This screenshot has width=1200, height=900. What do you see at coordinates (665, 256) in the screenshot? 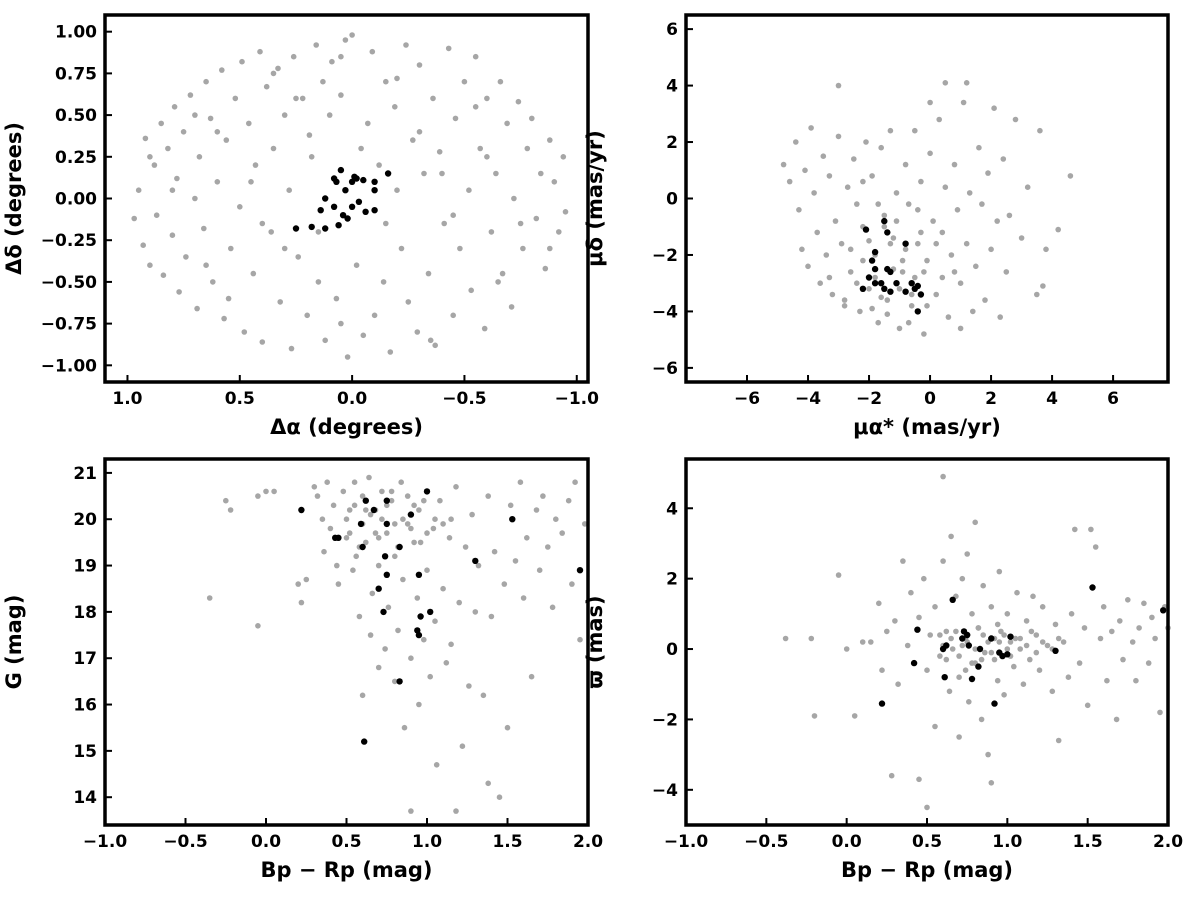
I see `y-tick-label: −2` at bounding box center [665, 256].